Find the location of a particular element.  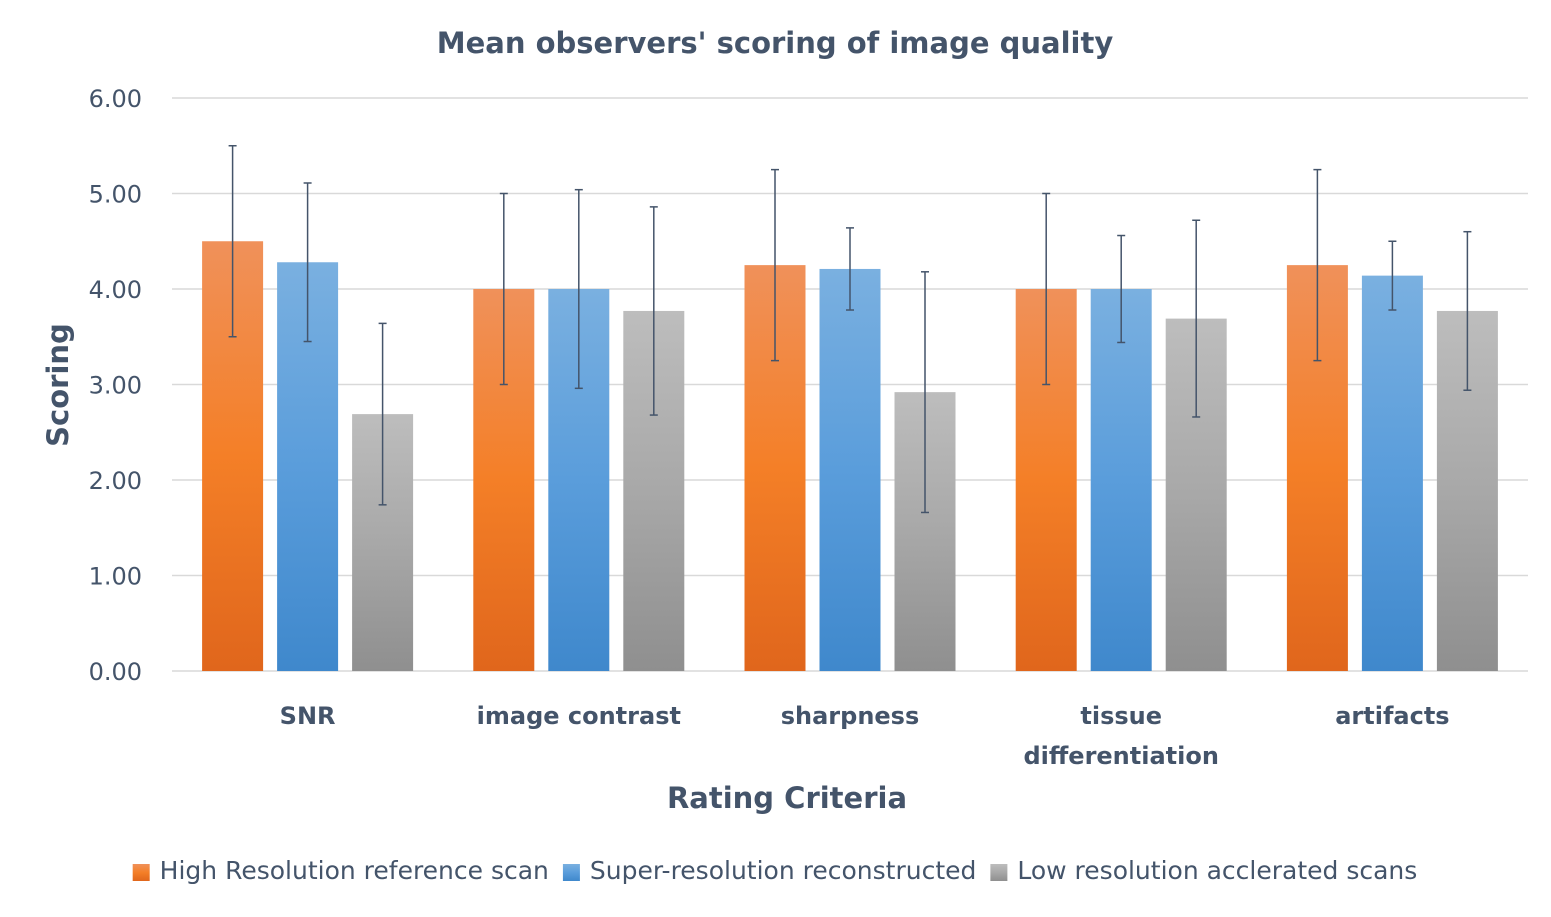

y-tick-label: 5.00 is located at coordinates (115, 195).